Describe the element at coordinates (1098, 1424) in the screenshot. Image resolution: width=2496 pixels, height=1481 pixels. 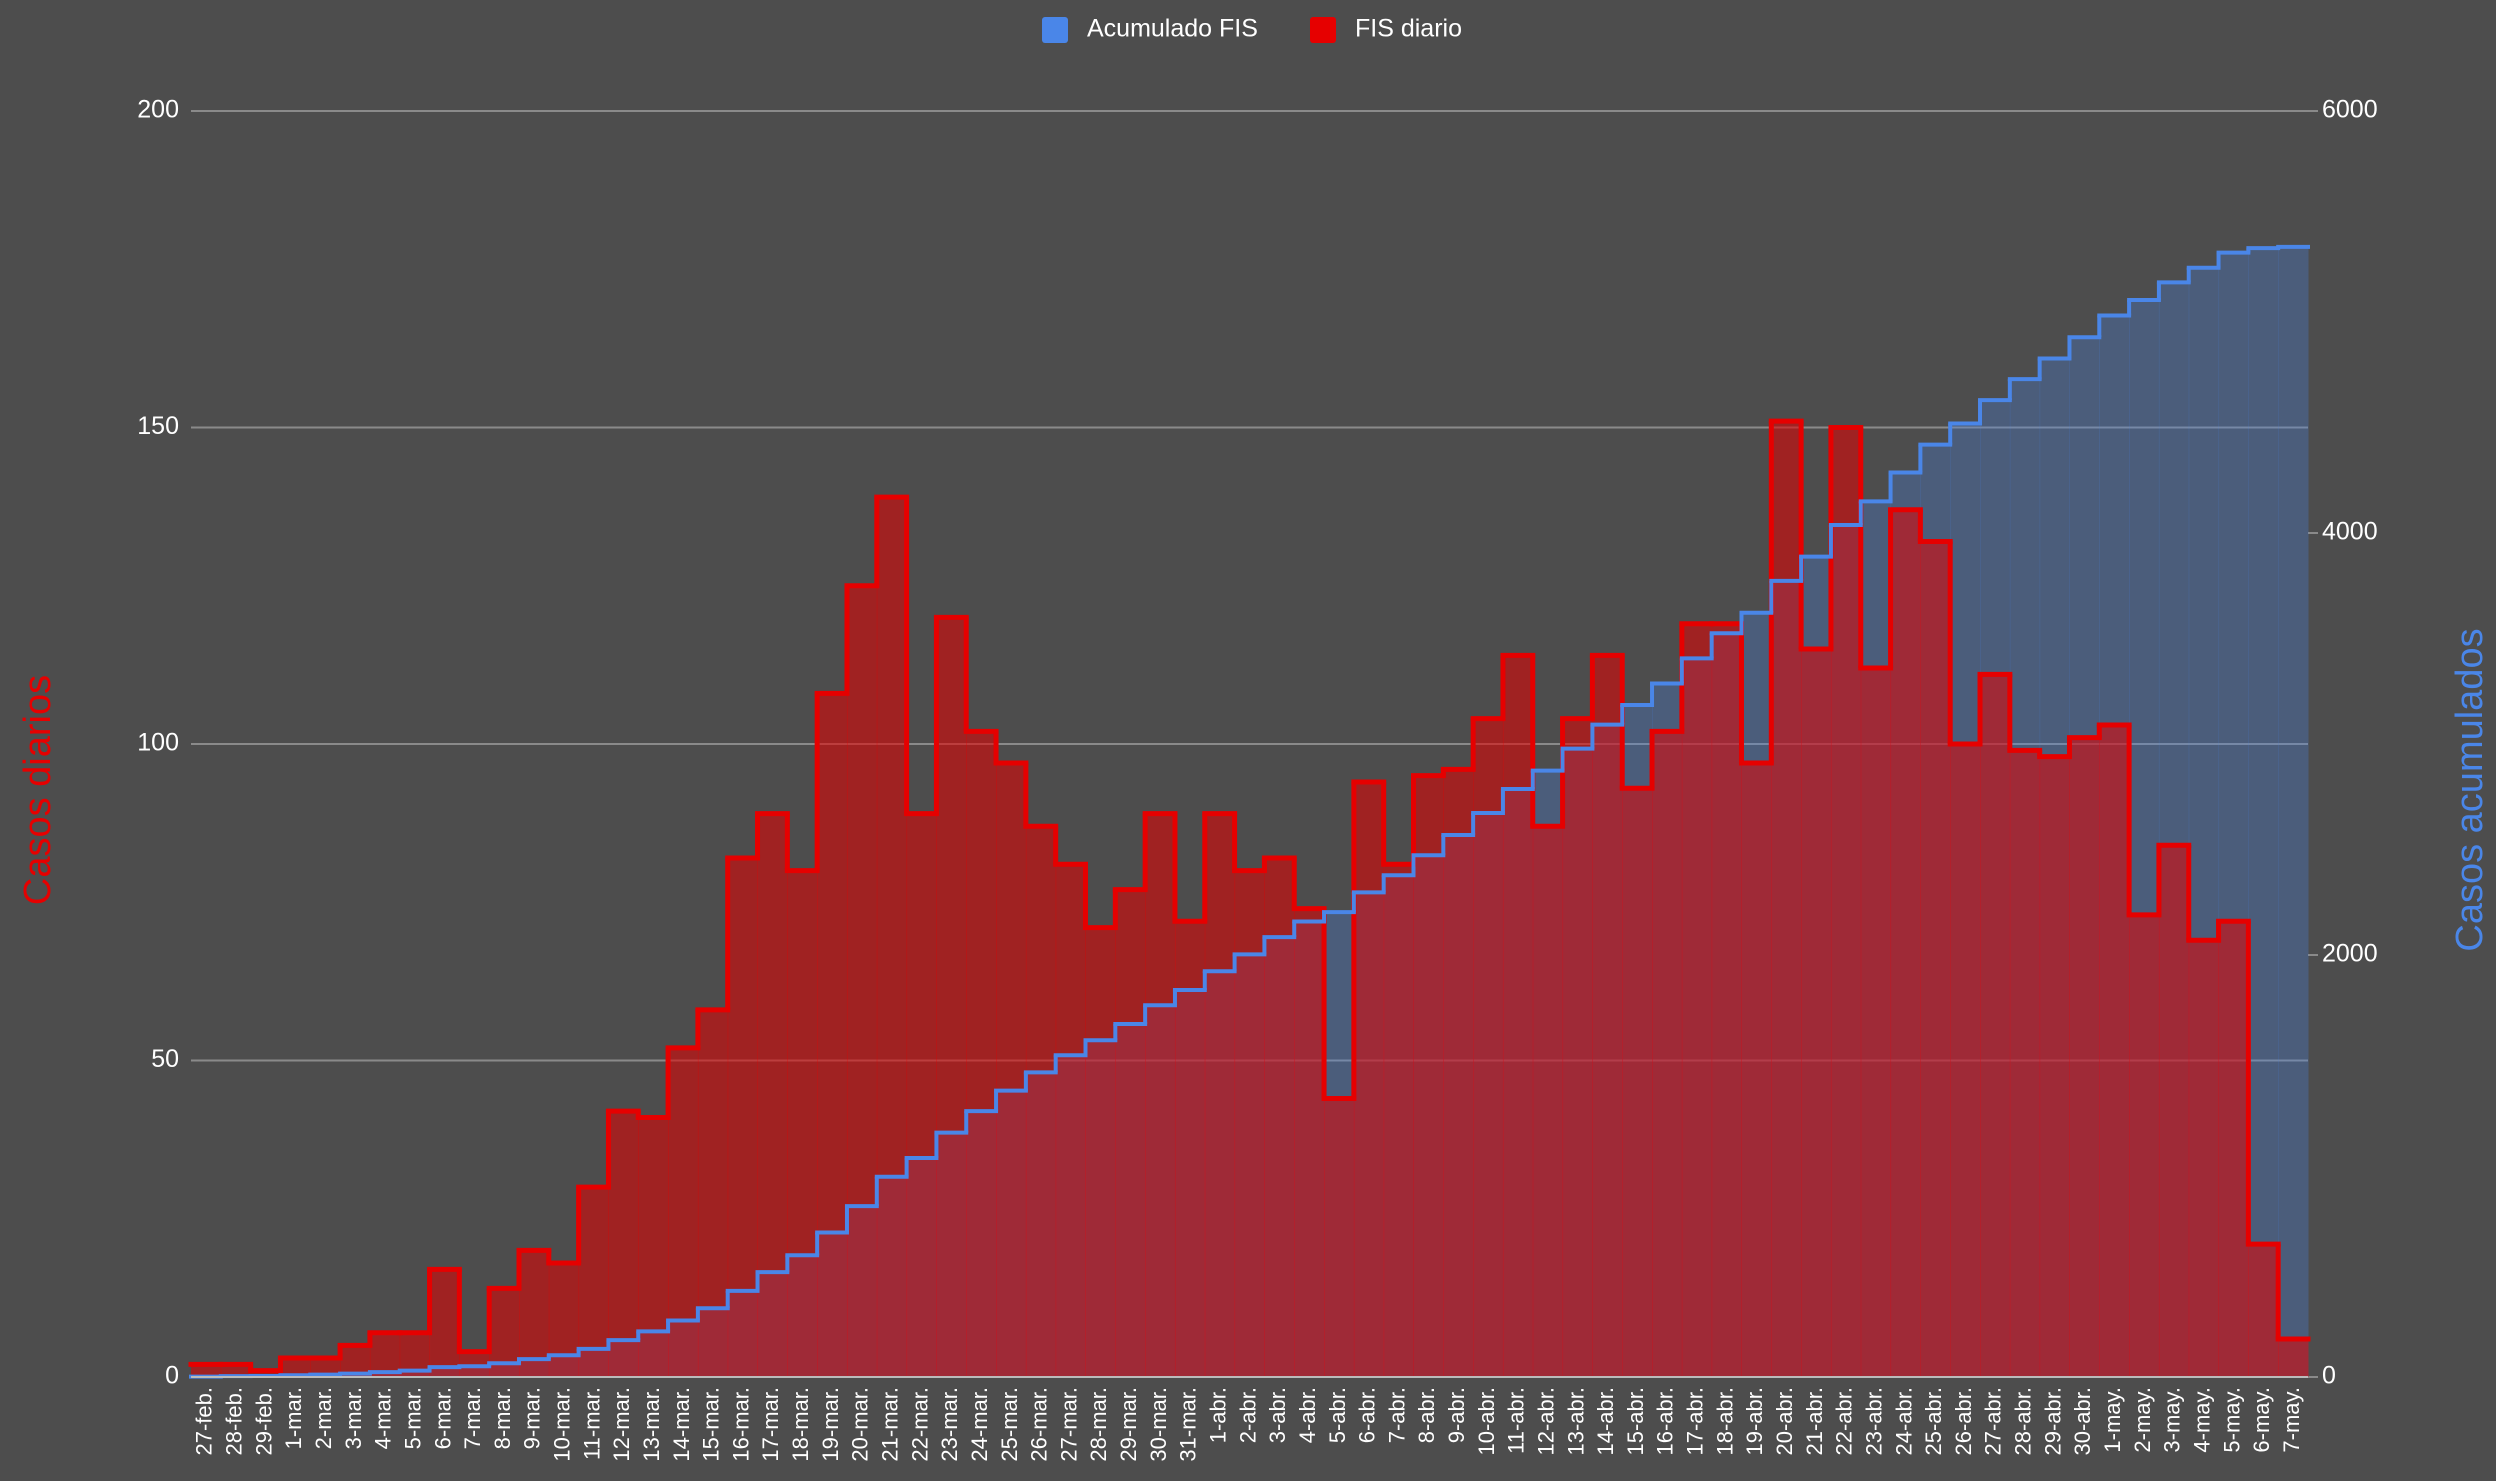
I see `x-tick-label: 28-mar.` at that location.